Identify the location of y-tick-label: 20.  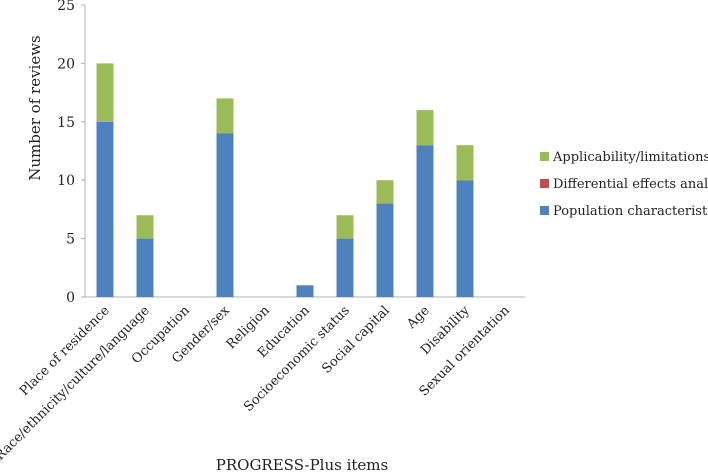
(66, 64).